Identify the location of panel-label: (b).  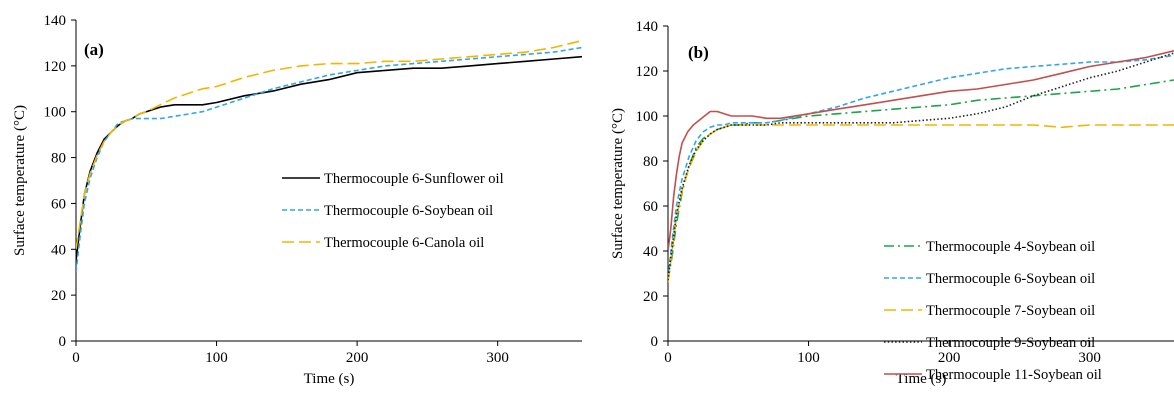
(698, 52).